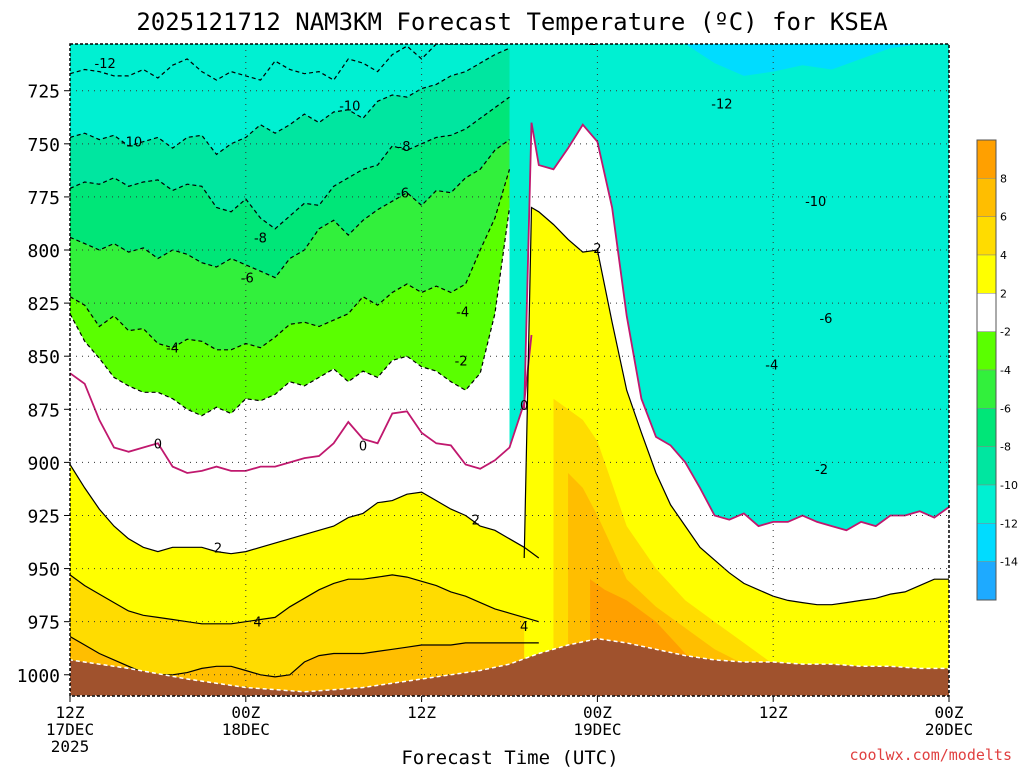 This screenshot has width=1024, height=768. What do you see at coordinates (43, 623) in the screenshot?
I see `y-tick-label: 975` at bounding box center [43, 623].